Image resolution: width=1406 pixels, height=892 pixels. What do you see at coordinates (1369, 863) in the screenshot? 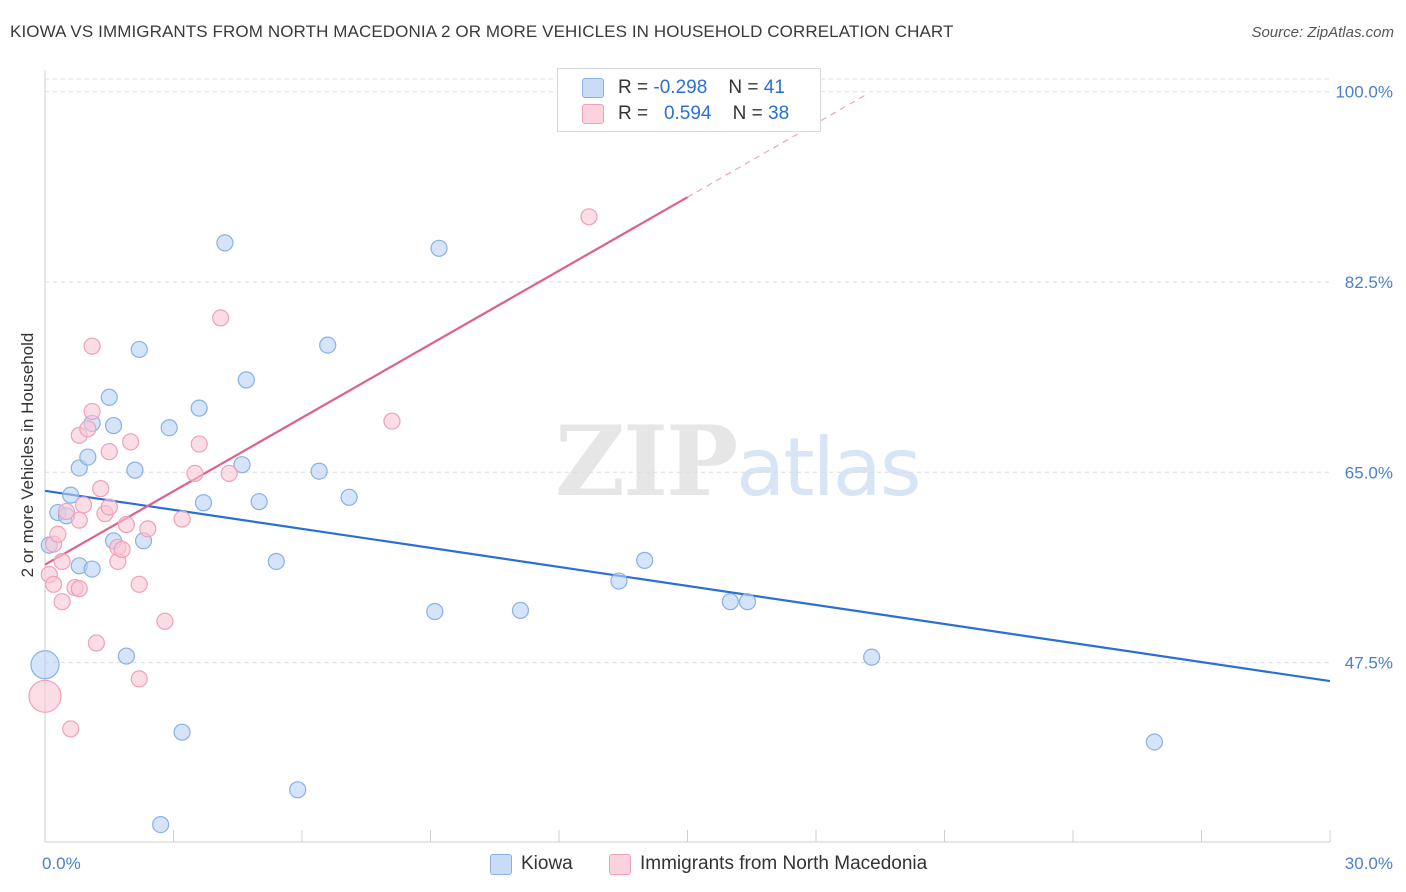
I see `x-tick-label-1: 30.0%` at bounding box center [1369, 863].